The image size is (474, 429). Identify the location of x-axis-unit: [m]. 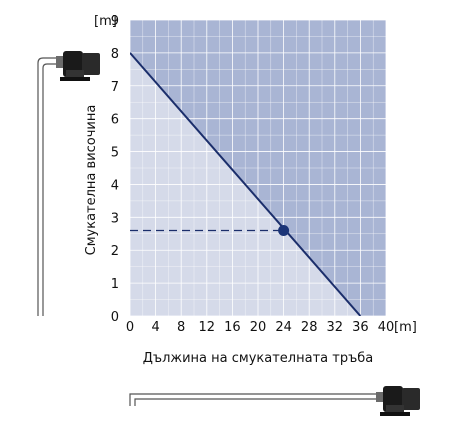
(405, 327).